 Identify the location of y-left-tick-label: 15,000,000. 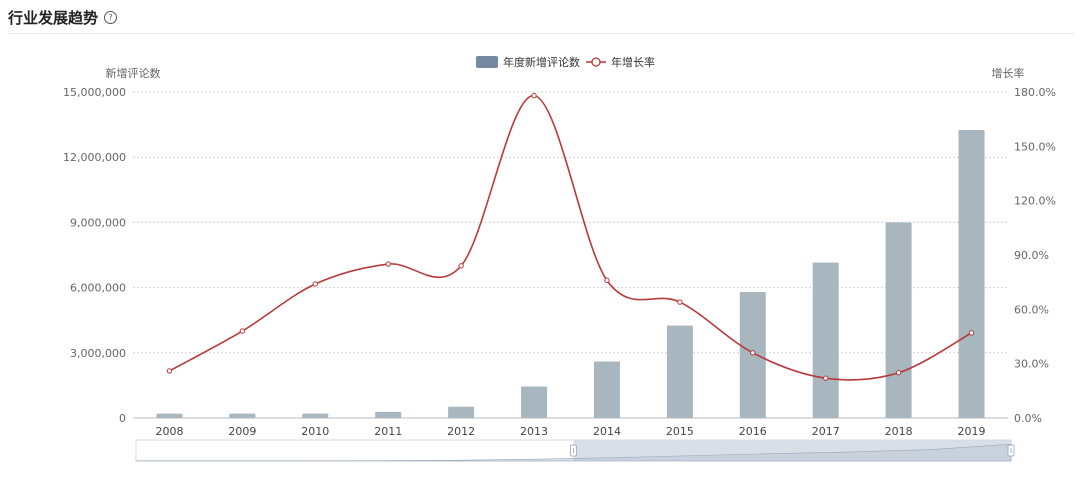
(94, 92).